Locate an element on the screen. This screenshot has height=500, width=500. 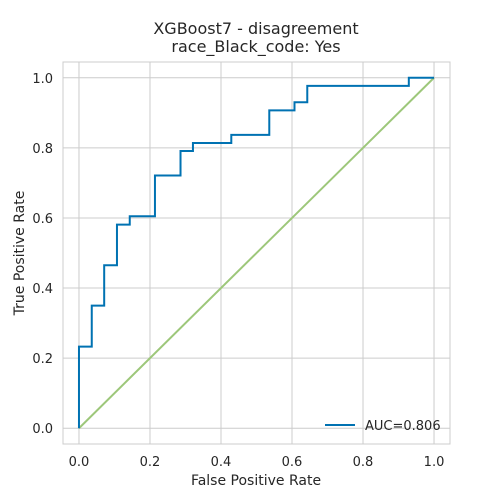
chart-title-line-2: race_Black_code: Yes is located at coordinates (255, 47).